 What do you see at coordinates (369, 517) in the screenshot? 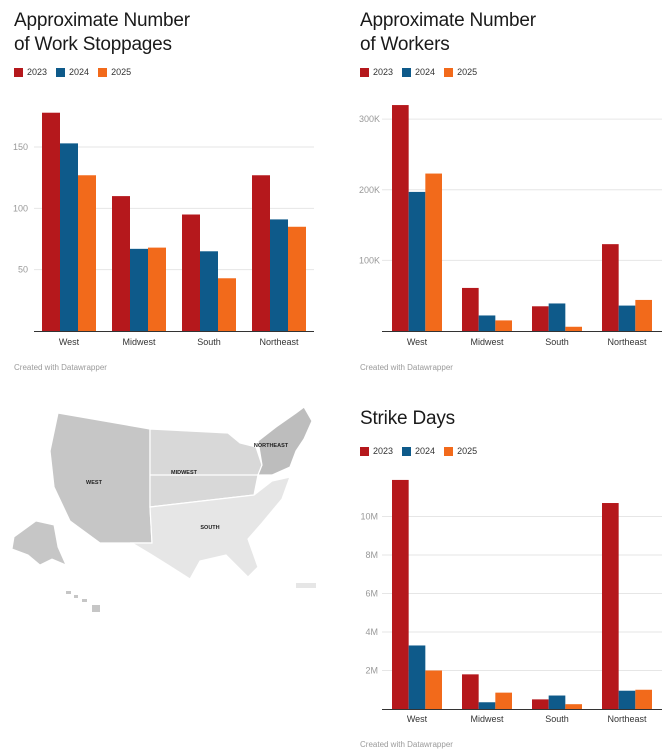
I see `y-tick-label: 10M` at bounding box center [369, 517].